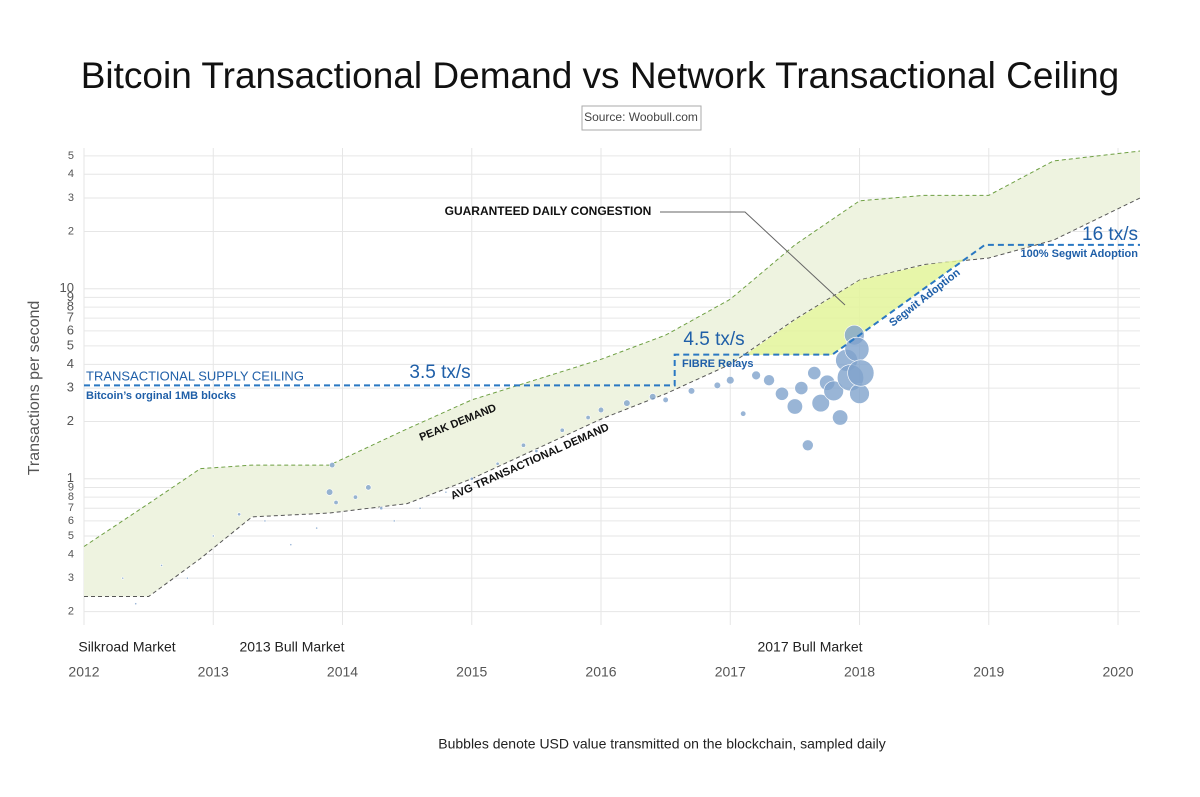 Image resolution: width=1200 pixels, height=797 pixels. I want to click on annotation: 3.5 tx/s, so click(439, 372).